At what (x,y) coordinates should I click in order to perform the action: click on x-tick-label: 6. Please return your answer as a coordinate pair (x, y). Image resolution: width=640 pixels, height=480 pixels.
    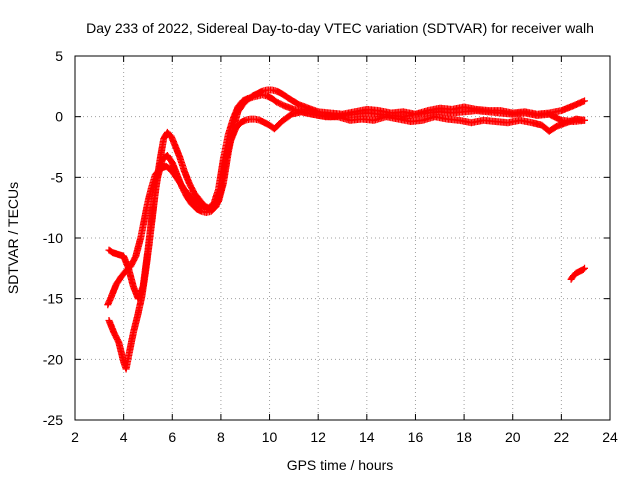
    Looking at the image, I should click on (172, 437).